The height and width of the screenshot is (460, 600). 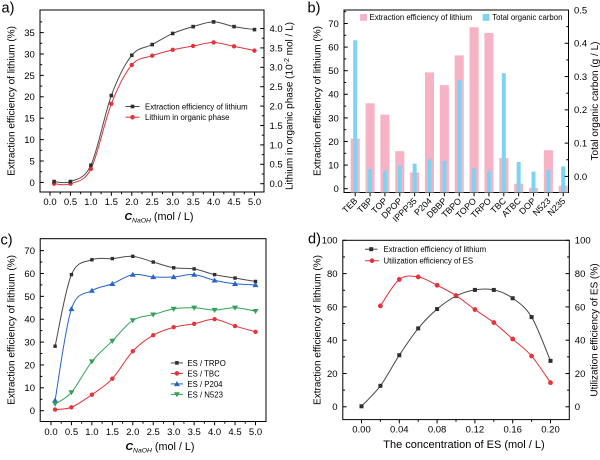 What do you see at coordinates (203, 373) in the screenshot?
I see `svg-text: ES / TBC` at bounding box center [203, 373].